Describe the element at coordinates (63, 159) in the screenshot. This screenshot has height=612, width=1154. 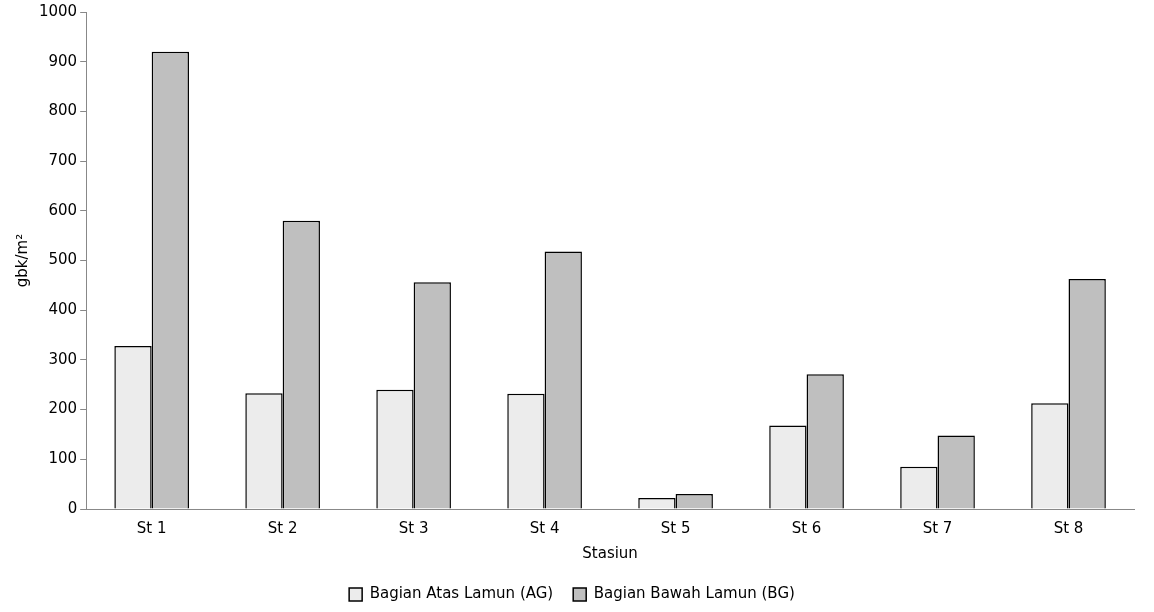
I see `y-tick-label: 700` at that location.